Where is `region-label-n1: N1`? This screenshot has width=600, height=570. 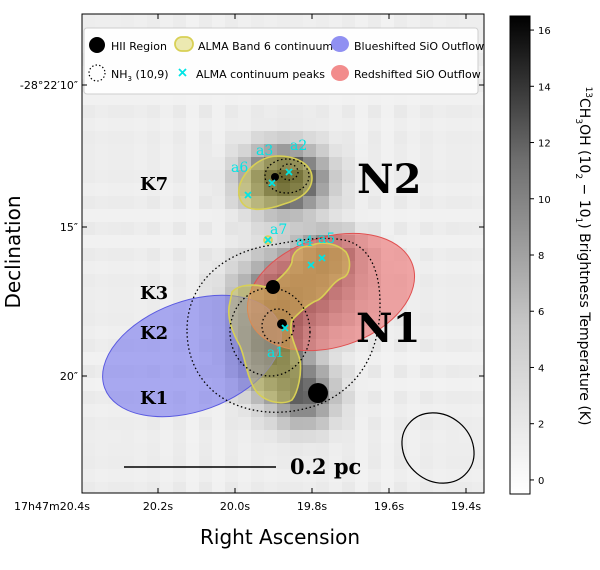 region-label-n1: N1 is located at coordinates (388, 328).